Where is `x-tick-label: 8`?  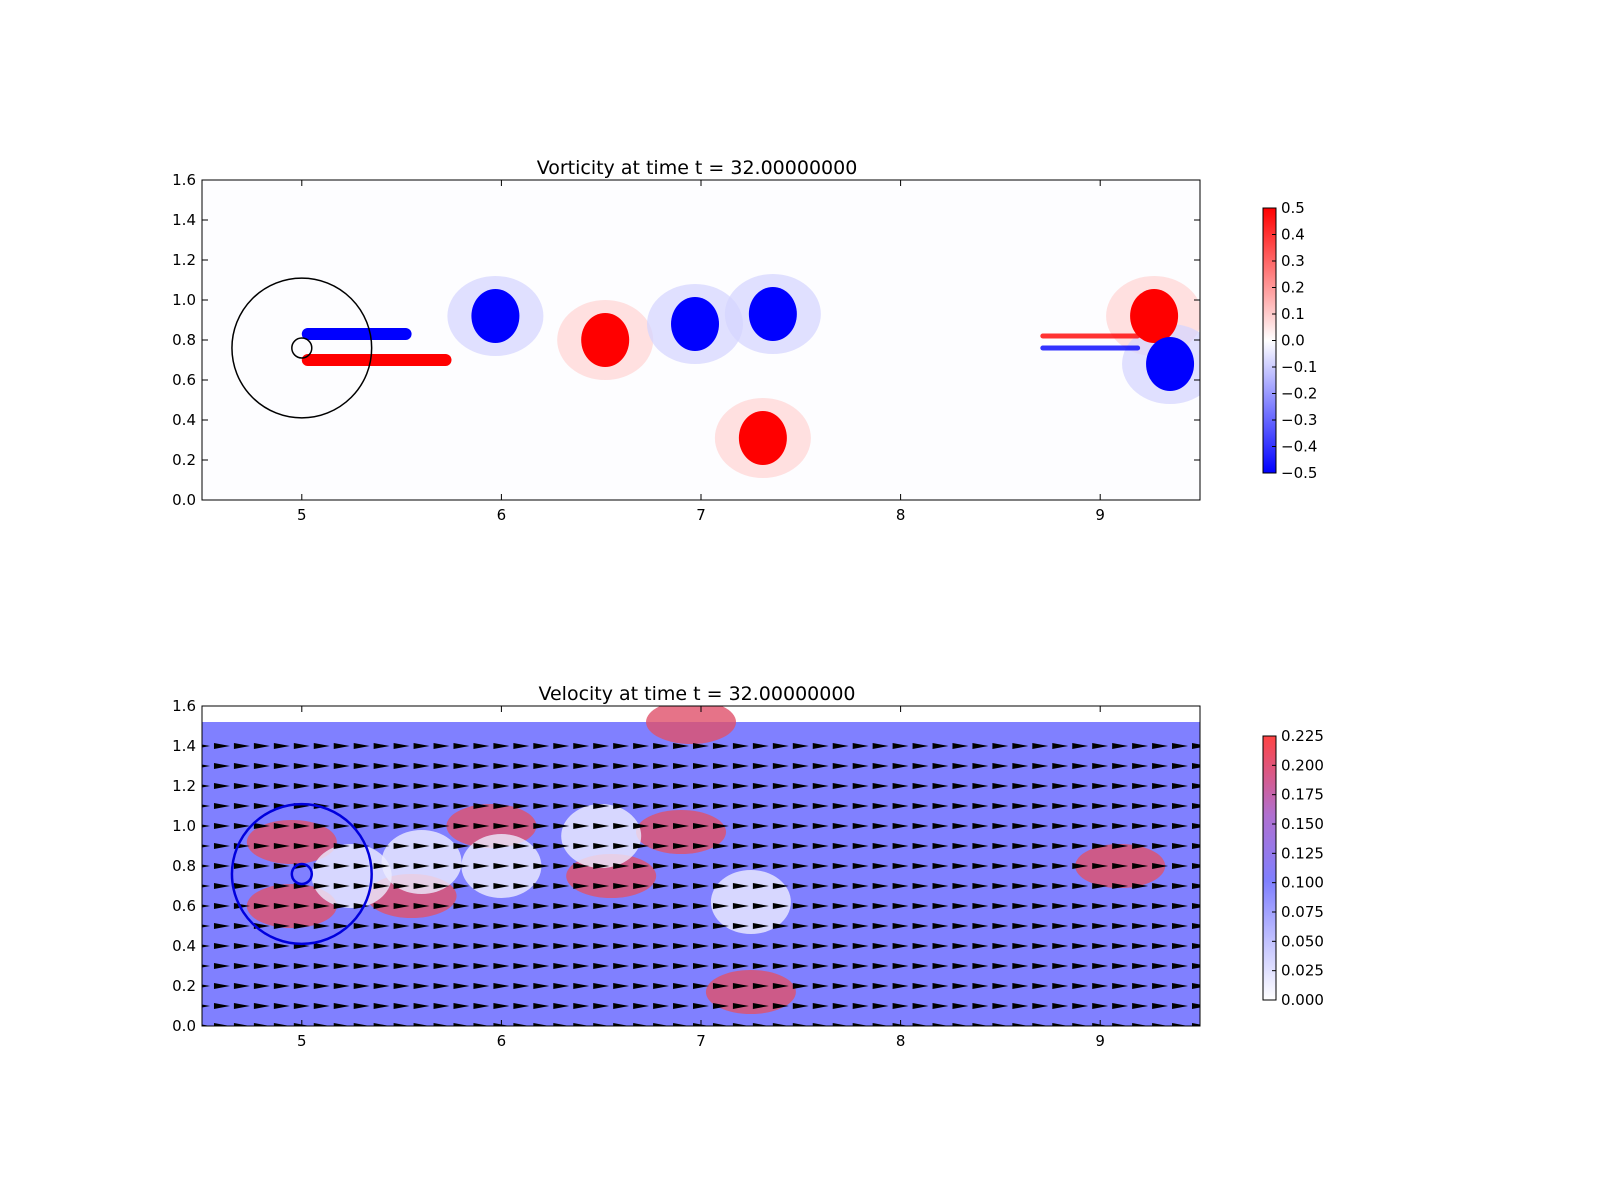 x-tick-label: 8 is located at coordinates (901, 515).